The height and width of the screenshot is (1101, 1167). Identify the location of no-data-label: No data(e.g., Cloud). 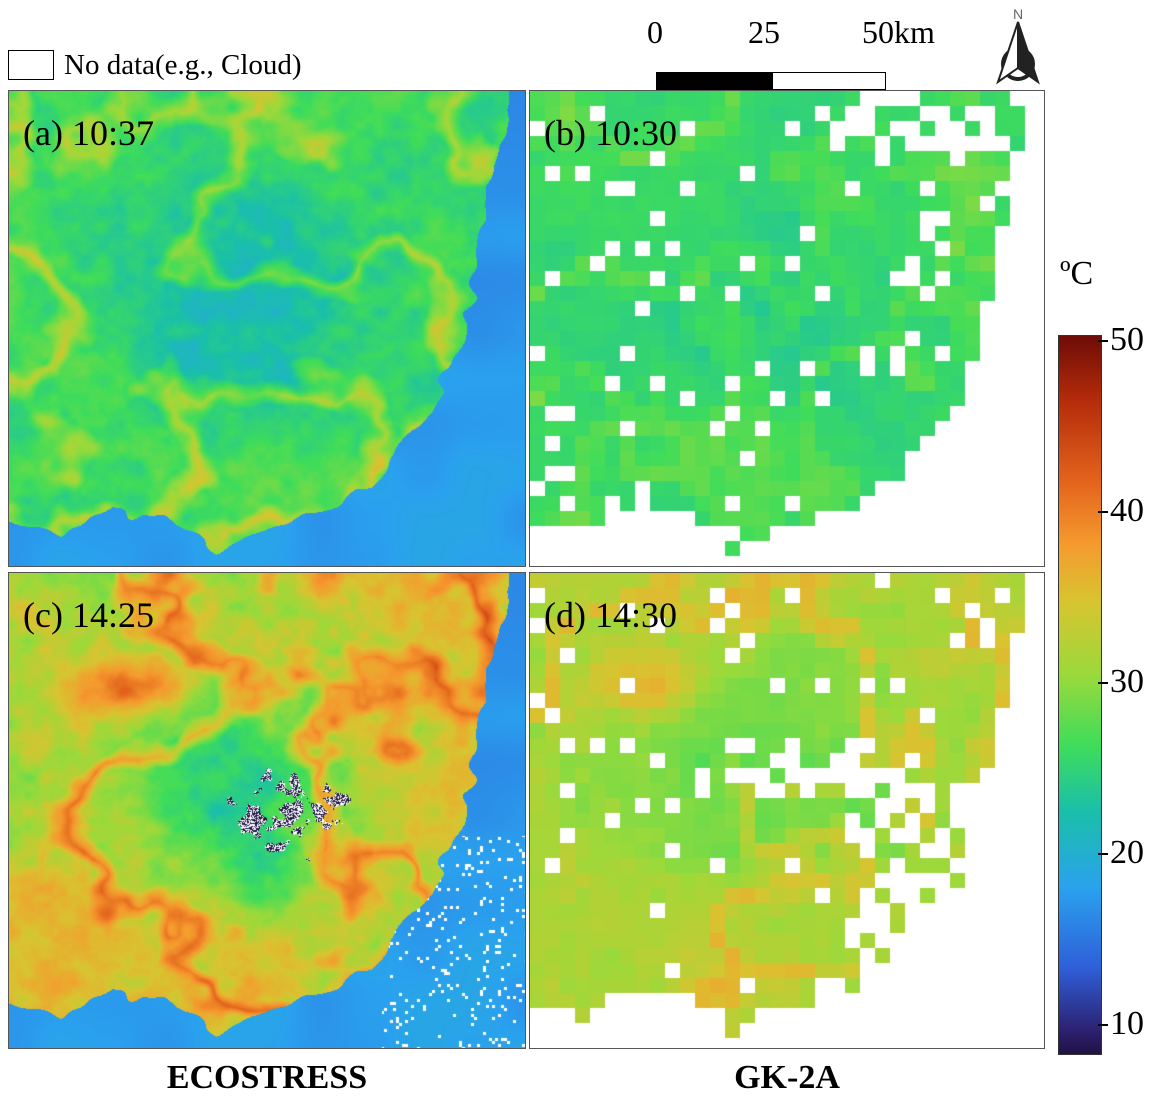
(183, 65).